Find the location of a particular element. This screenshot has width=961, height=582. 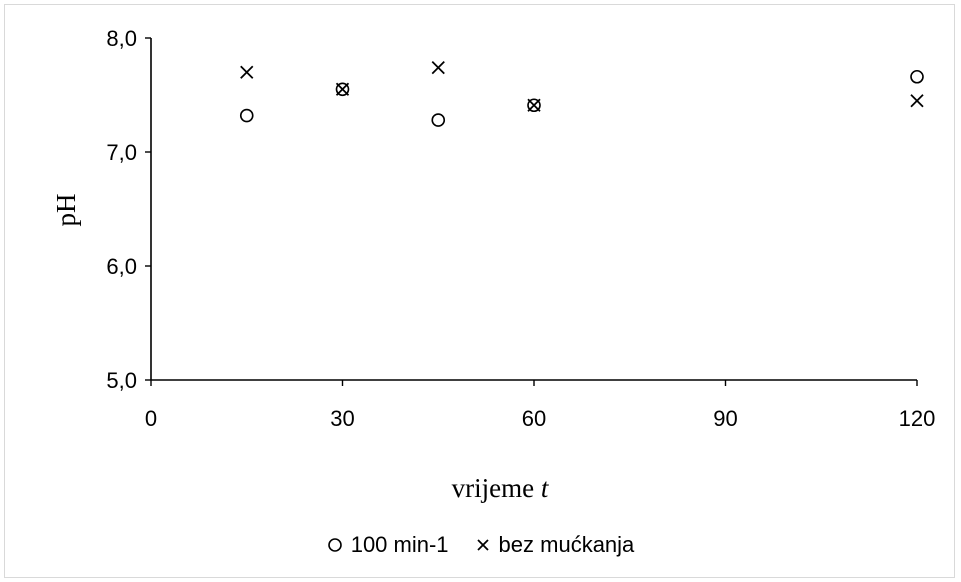

legend-item-cross: bez mućkanja is located at coordinates (555, 545).